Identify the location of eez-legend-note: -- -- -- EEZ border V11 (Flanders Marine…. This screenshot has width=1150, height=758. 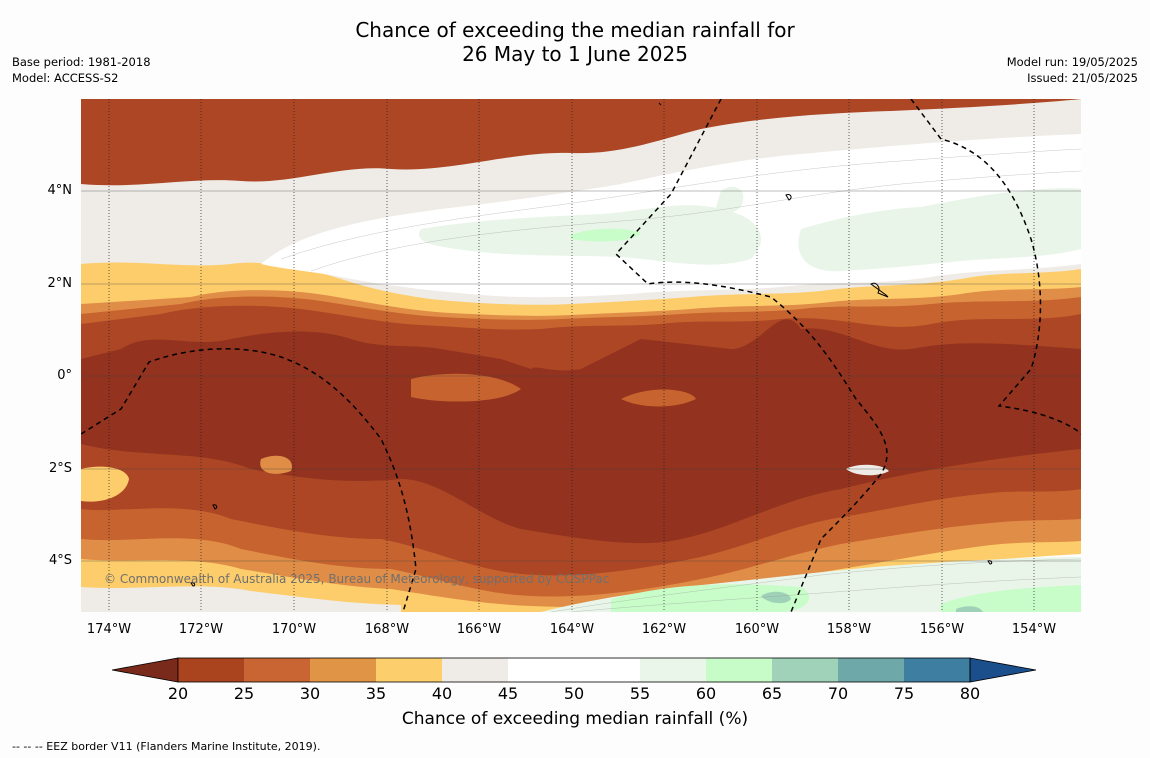
(166, 746).